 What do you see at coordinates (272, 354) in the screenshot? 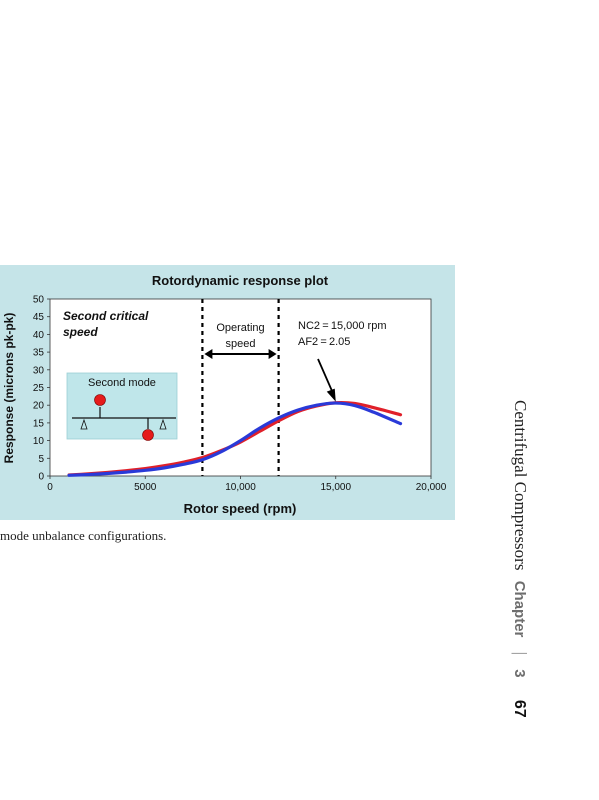
I see `arrow-head-right-icon` at bounding box center [272, 354].